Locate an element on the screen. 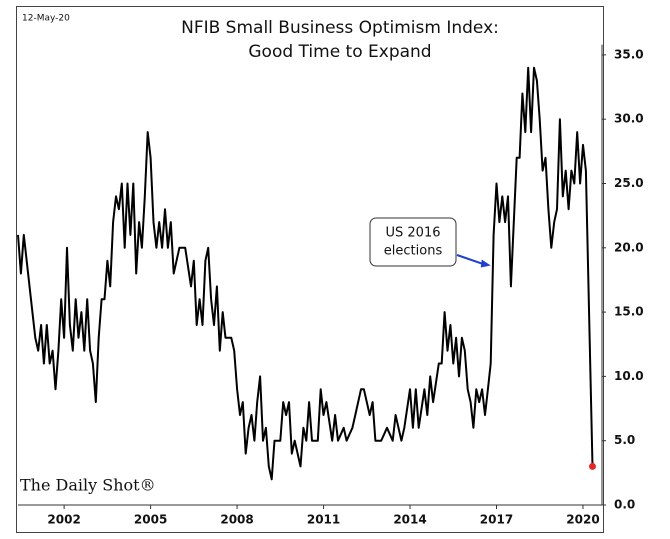  annotation: US 2016 is located at coordinates (413, 233).